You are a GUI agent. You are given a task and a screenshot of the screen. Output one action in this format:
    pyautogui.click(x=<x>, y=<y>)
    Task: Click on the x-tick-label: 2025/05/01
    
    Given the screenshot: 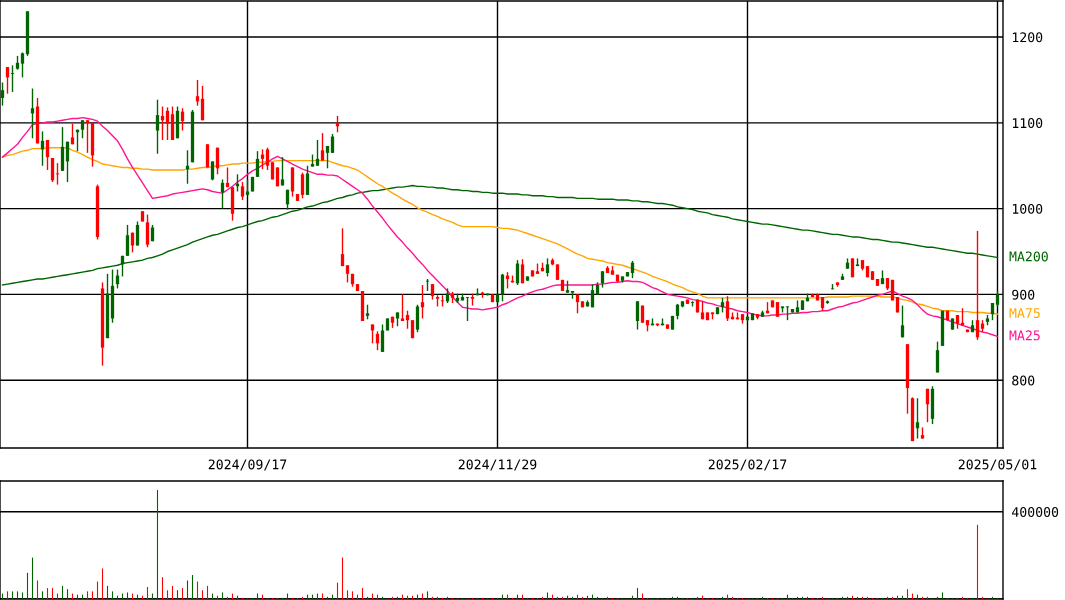 What is the action you would take?
    pyautogui.click(x=997, y=465)
    